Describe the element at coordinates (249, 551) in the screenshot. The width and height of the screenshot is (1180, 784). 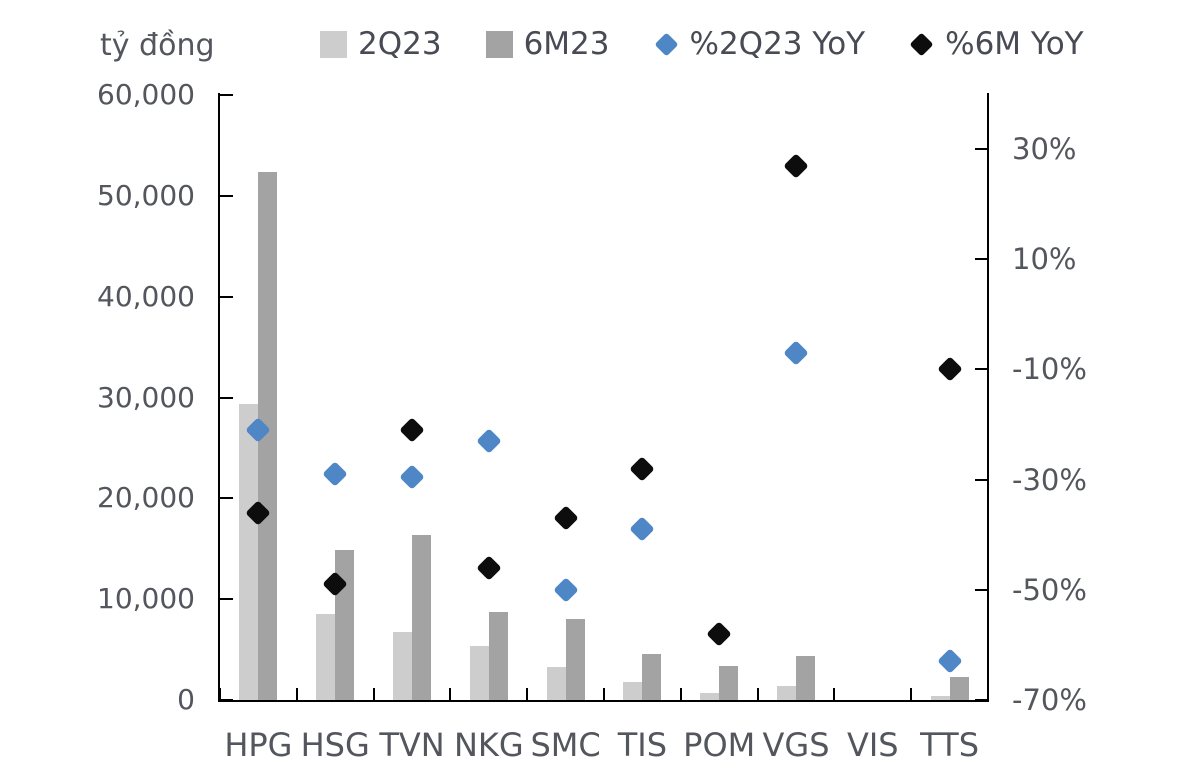
I see `bar-2q23-hpg` at that location.